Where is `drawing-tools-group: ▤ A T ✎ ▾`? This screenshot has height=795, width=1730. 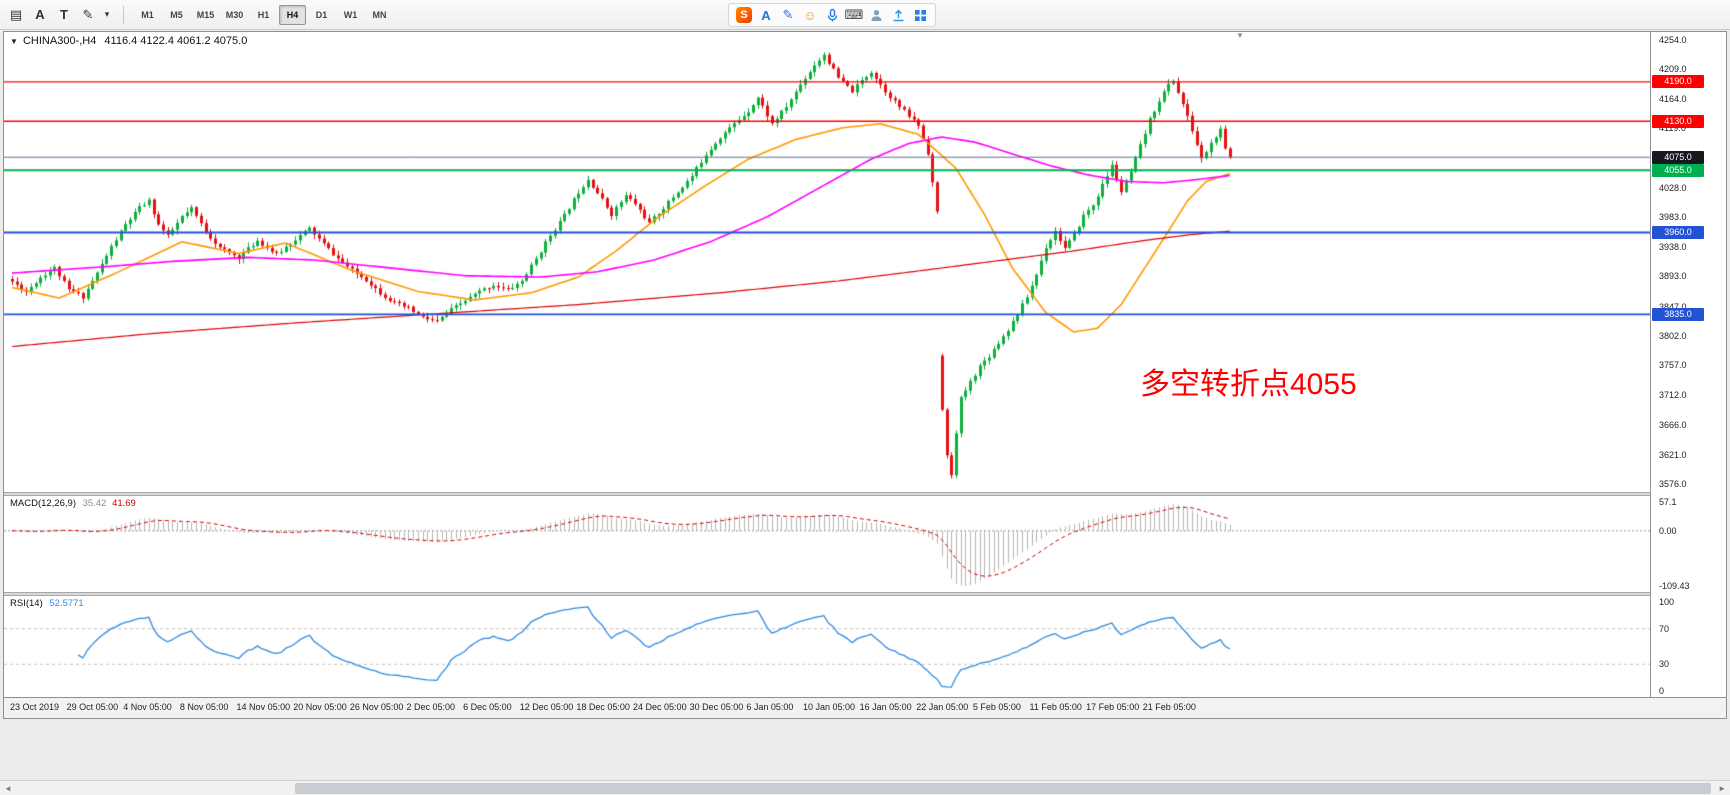 drawing-tools-group: ▤ A T ✎ ▾ is located at coordinates (59, 14).